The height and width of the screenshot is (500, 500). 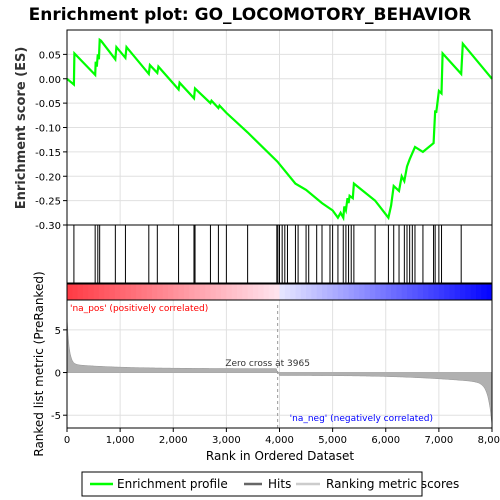 What do you see at coordinates (279, 484) in the screenshot?
I see `legend-hits: Hits` at bounding box center [279, 484].